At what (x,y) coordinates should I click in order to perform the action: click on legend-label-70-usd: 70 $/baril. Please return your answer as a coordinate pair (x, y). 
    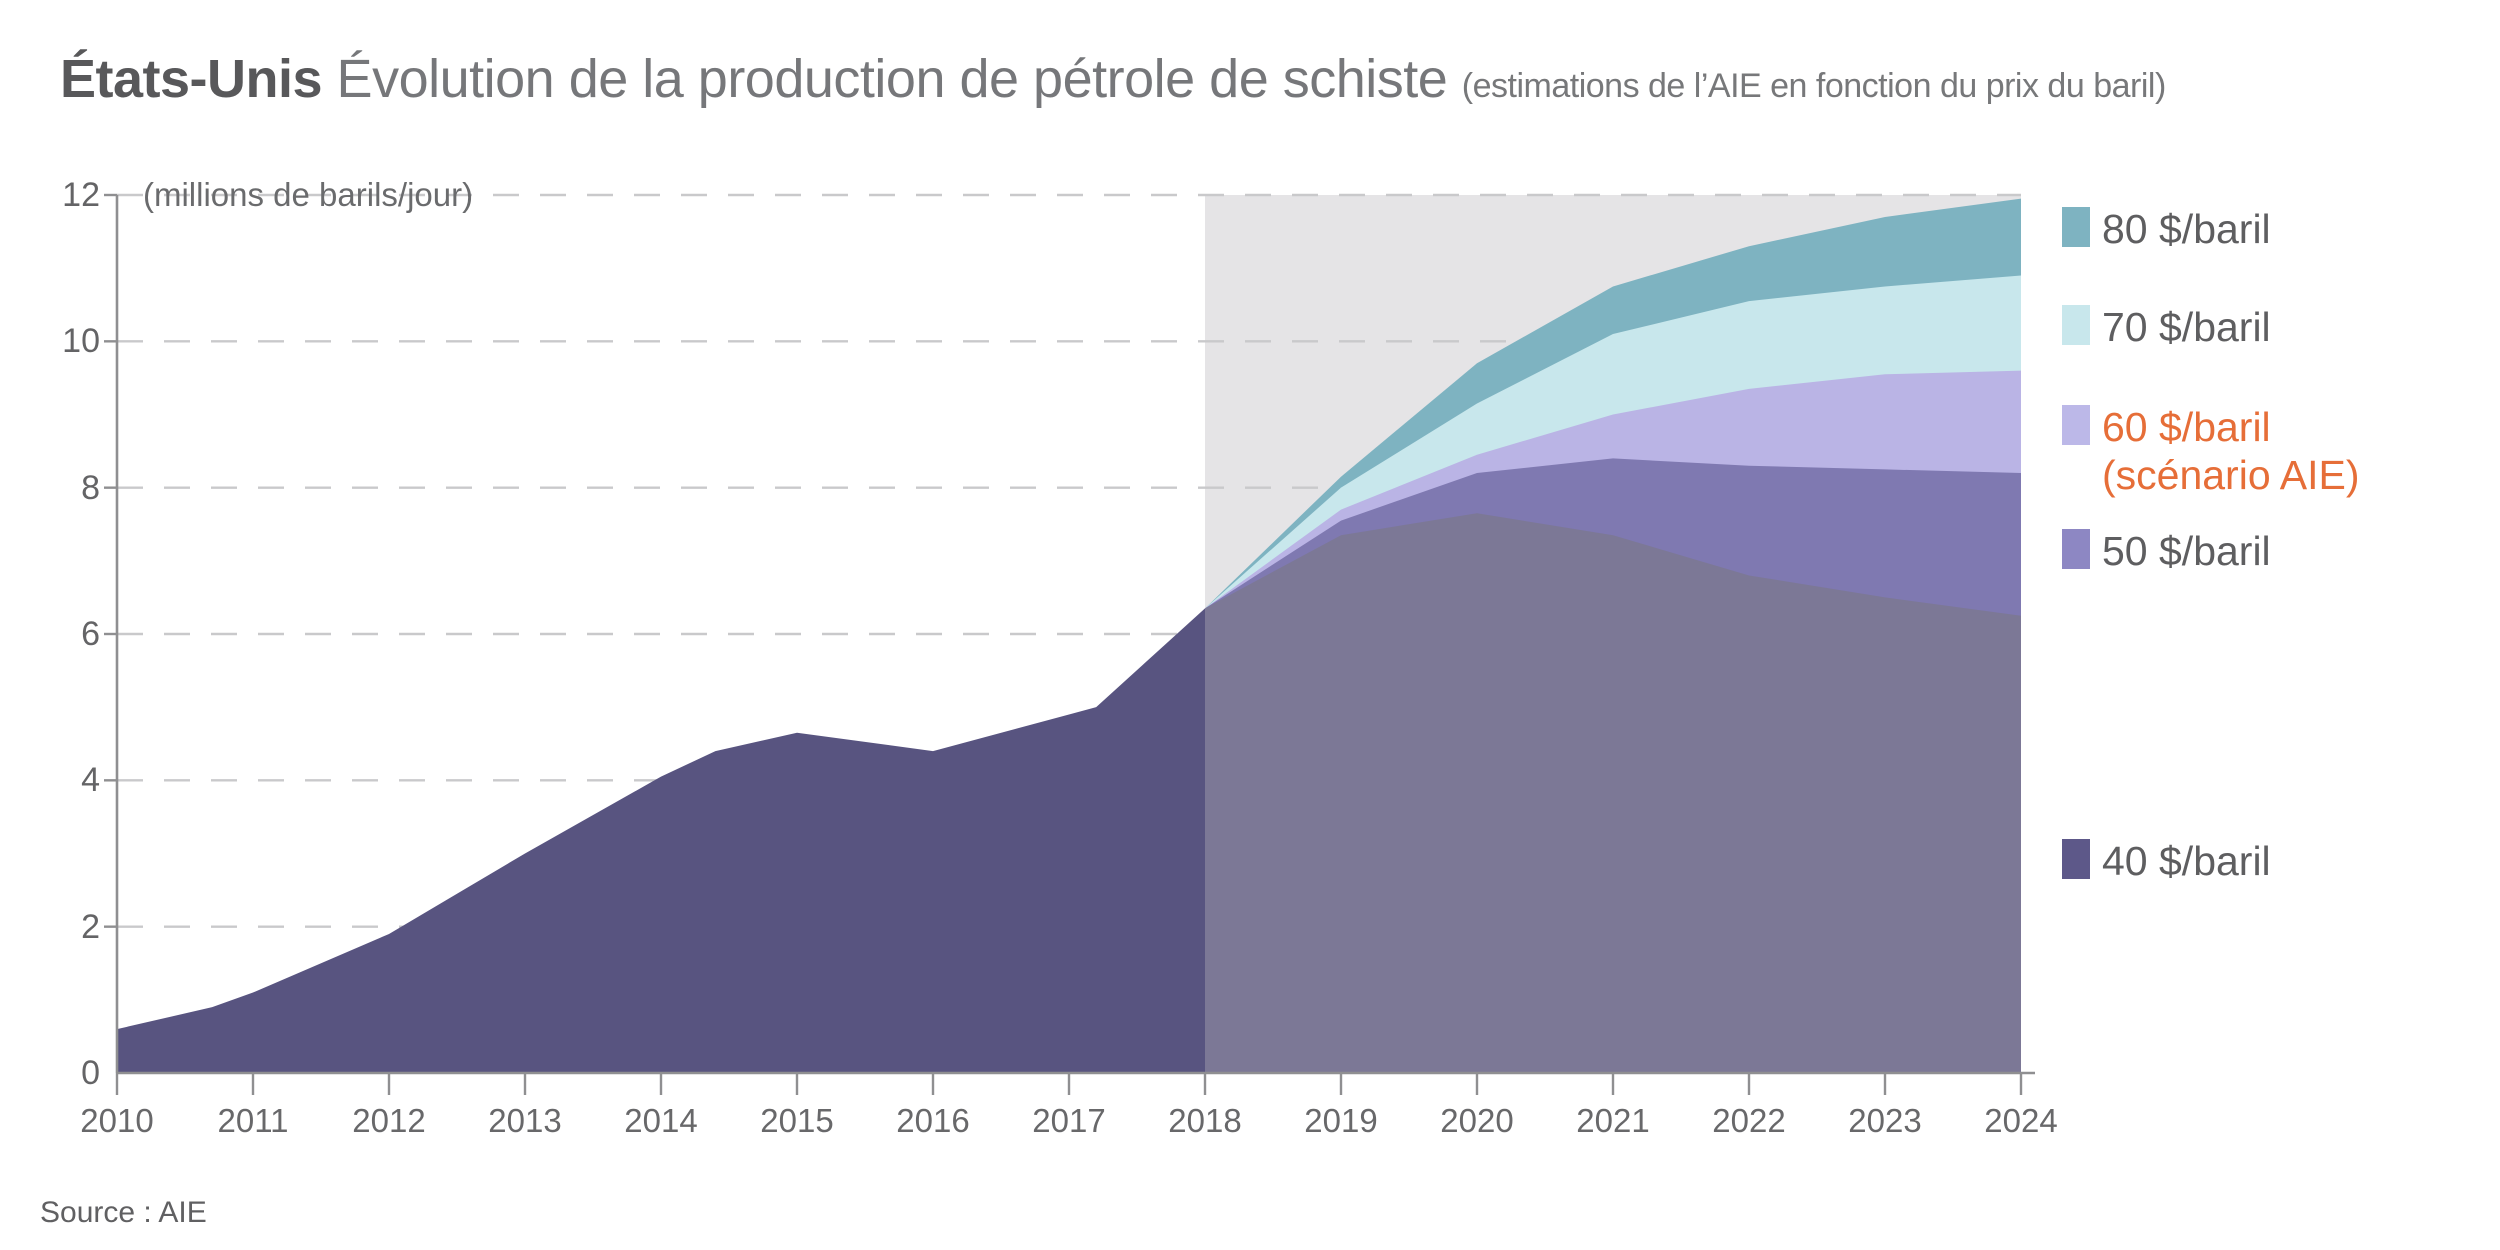
    Looking at the image, I should click on (2186, 327).